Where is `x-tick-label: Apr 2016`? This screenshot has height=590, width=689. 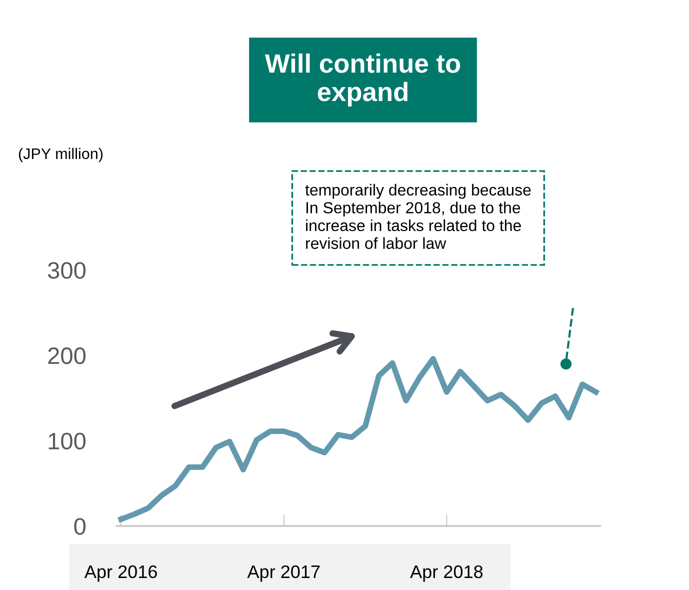 x-tick-label: Apr 2016 is located at coordinates (120, 573).